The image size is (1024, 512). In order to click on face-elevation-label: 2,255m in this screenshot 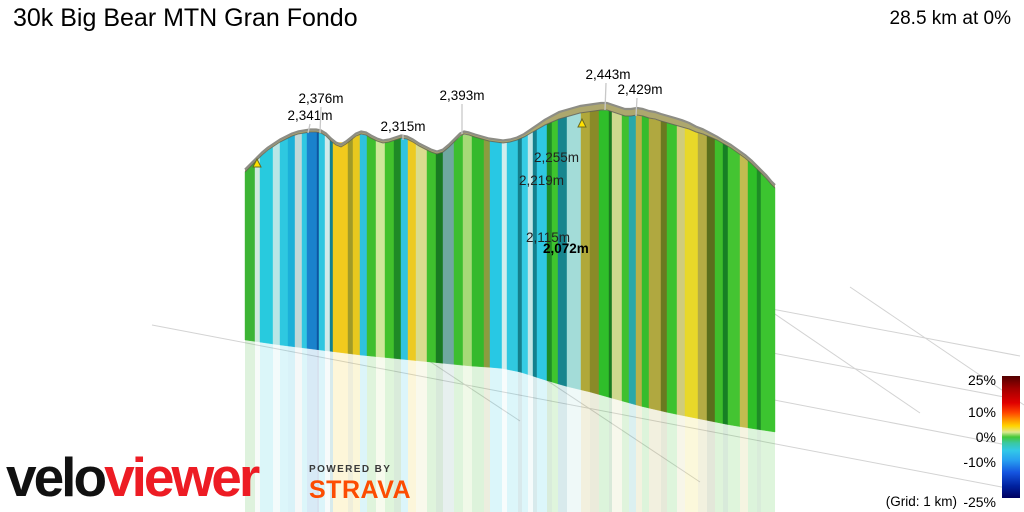, I will do `click(556, 157)`.